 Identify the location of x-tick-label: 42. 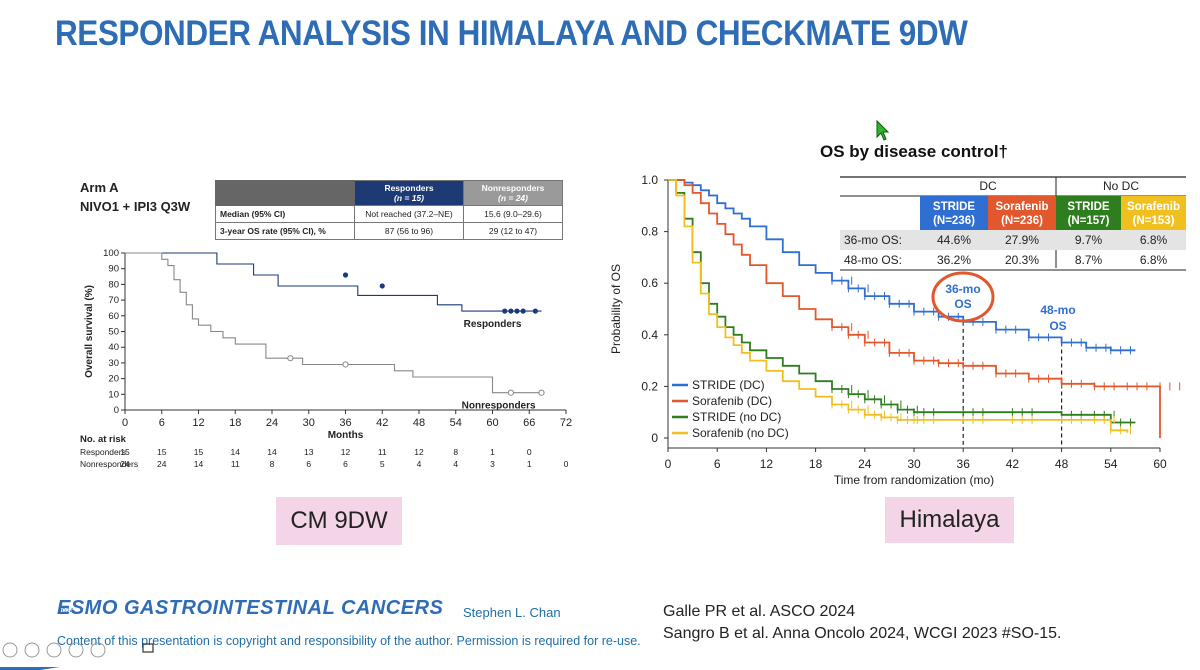
(382, 423).